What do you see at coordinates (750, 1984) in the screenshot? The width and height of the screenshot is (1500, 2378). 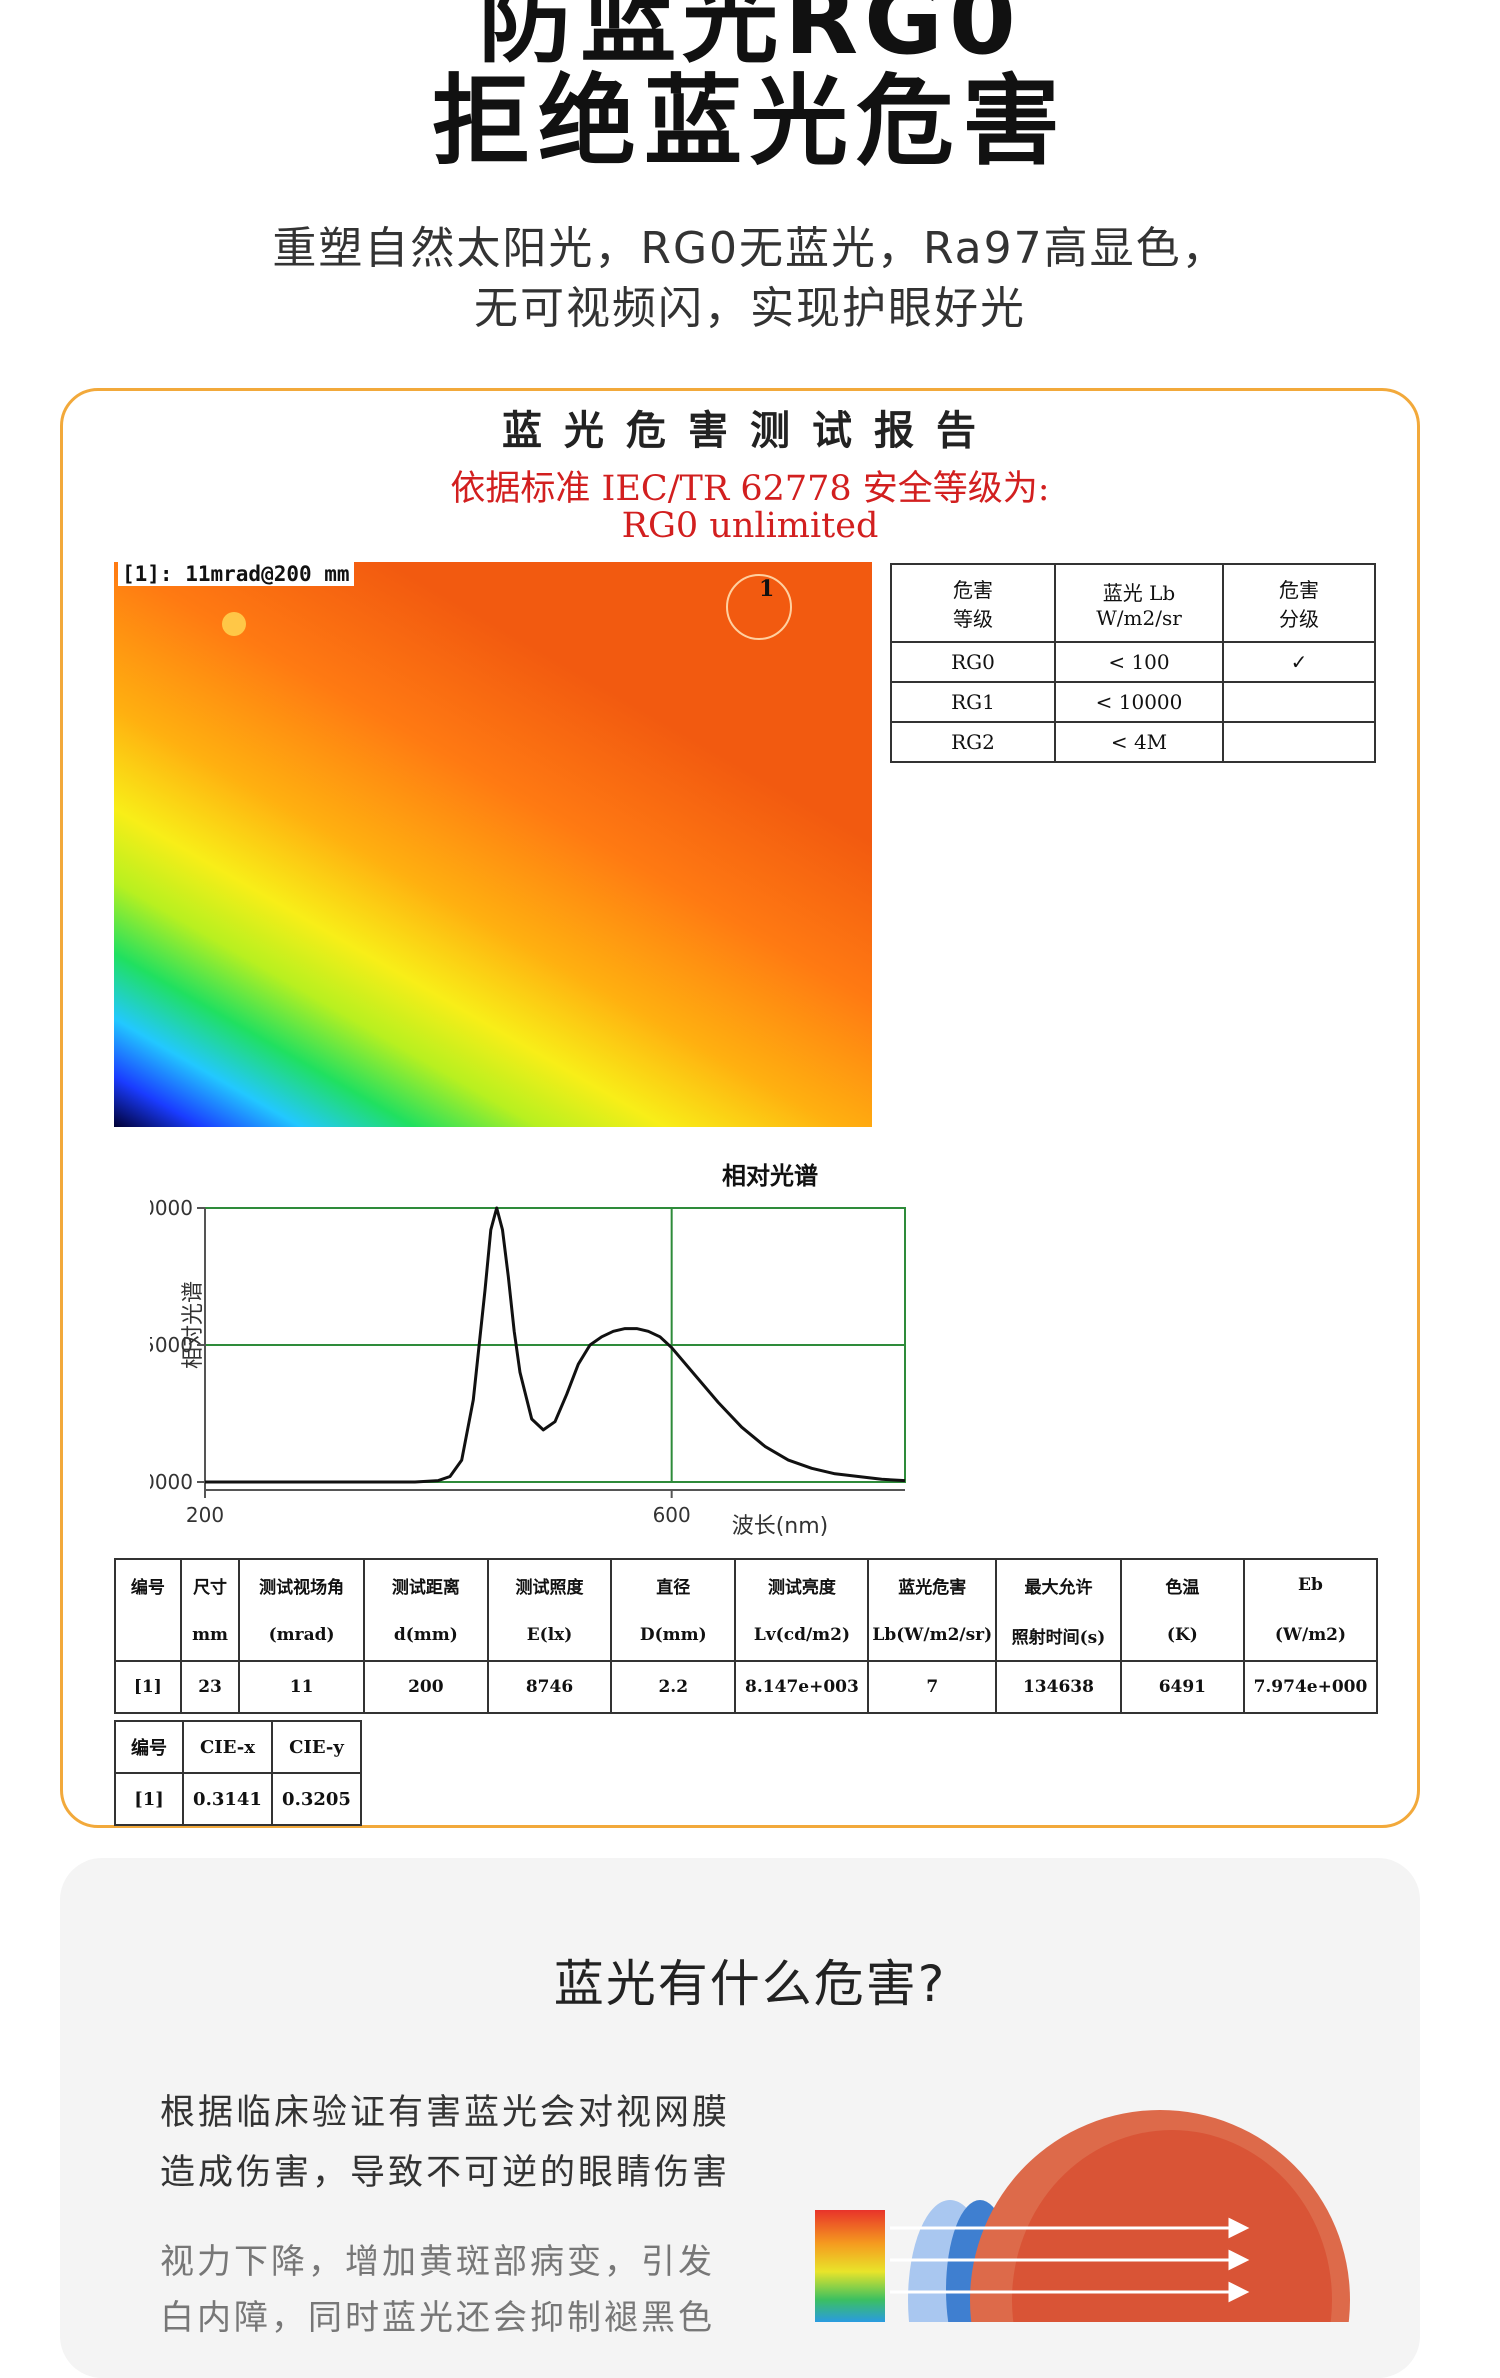 I see `section-title: 蓝光有什么危害?` at bounding box center [750, 1984].